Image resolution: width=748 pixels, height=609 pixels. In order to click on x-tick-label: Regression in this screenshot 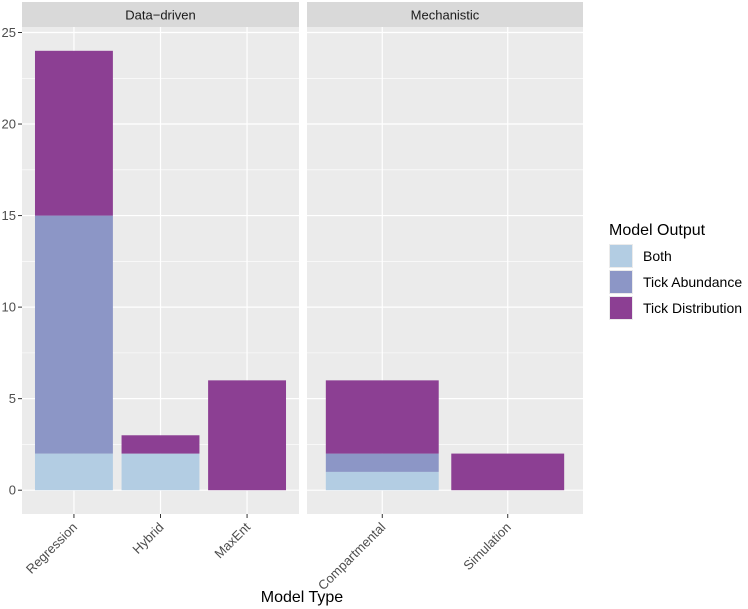, I will do `click(51, 548)`.